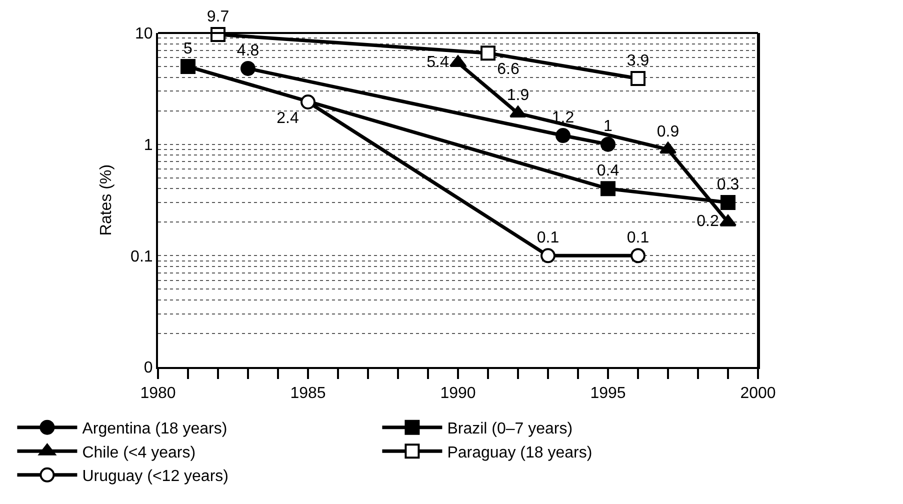 The image size is (903, 504). What do you see at coordinates (218, 17) in the screenshot?
I see `data-label: 9.7` at bounding box center [218, 17].